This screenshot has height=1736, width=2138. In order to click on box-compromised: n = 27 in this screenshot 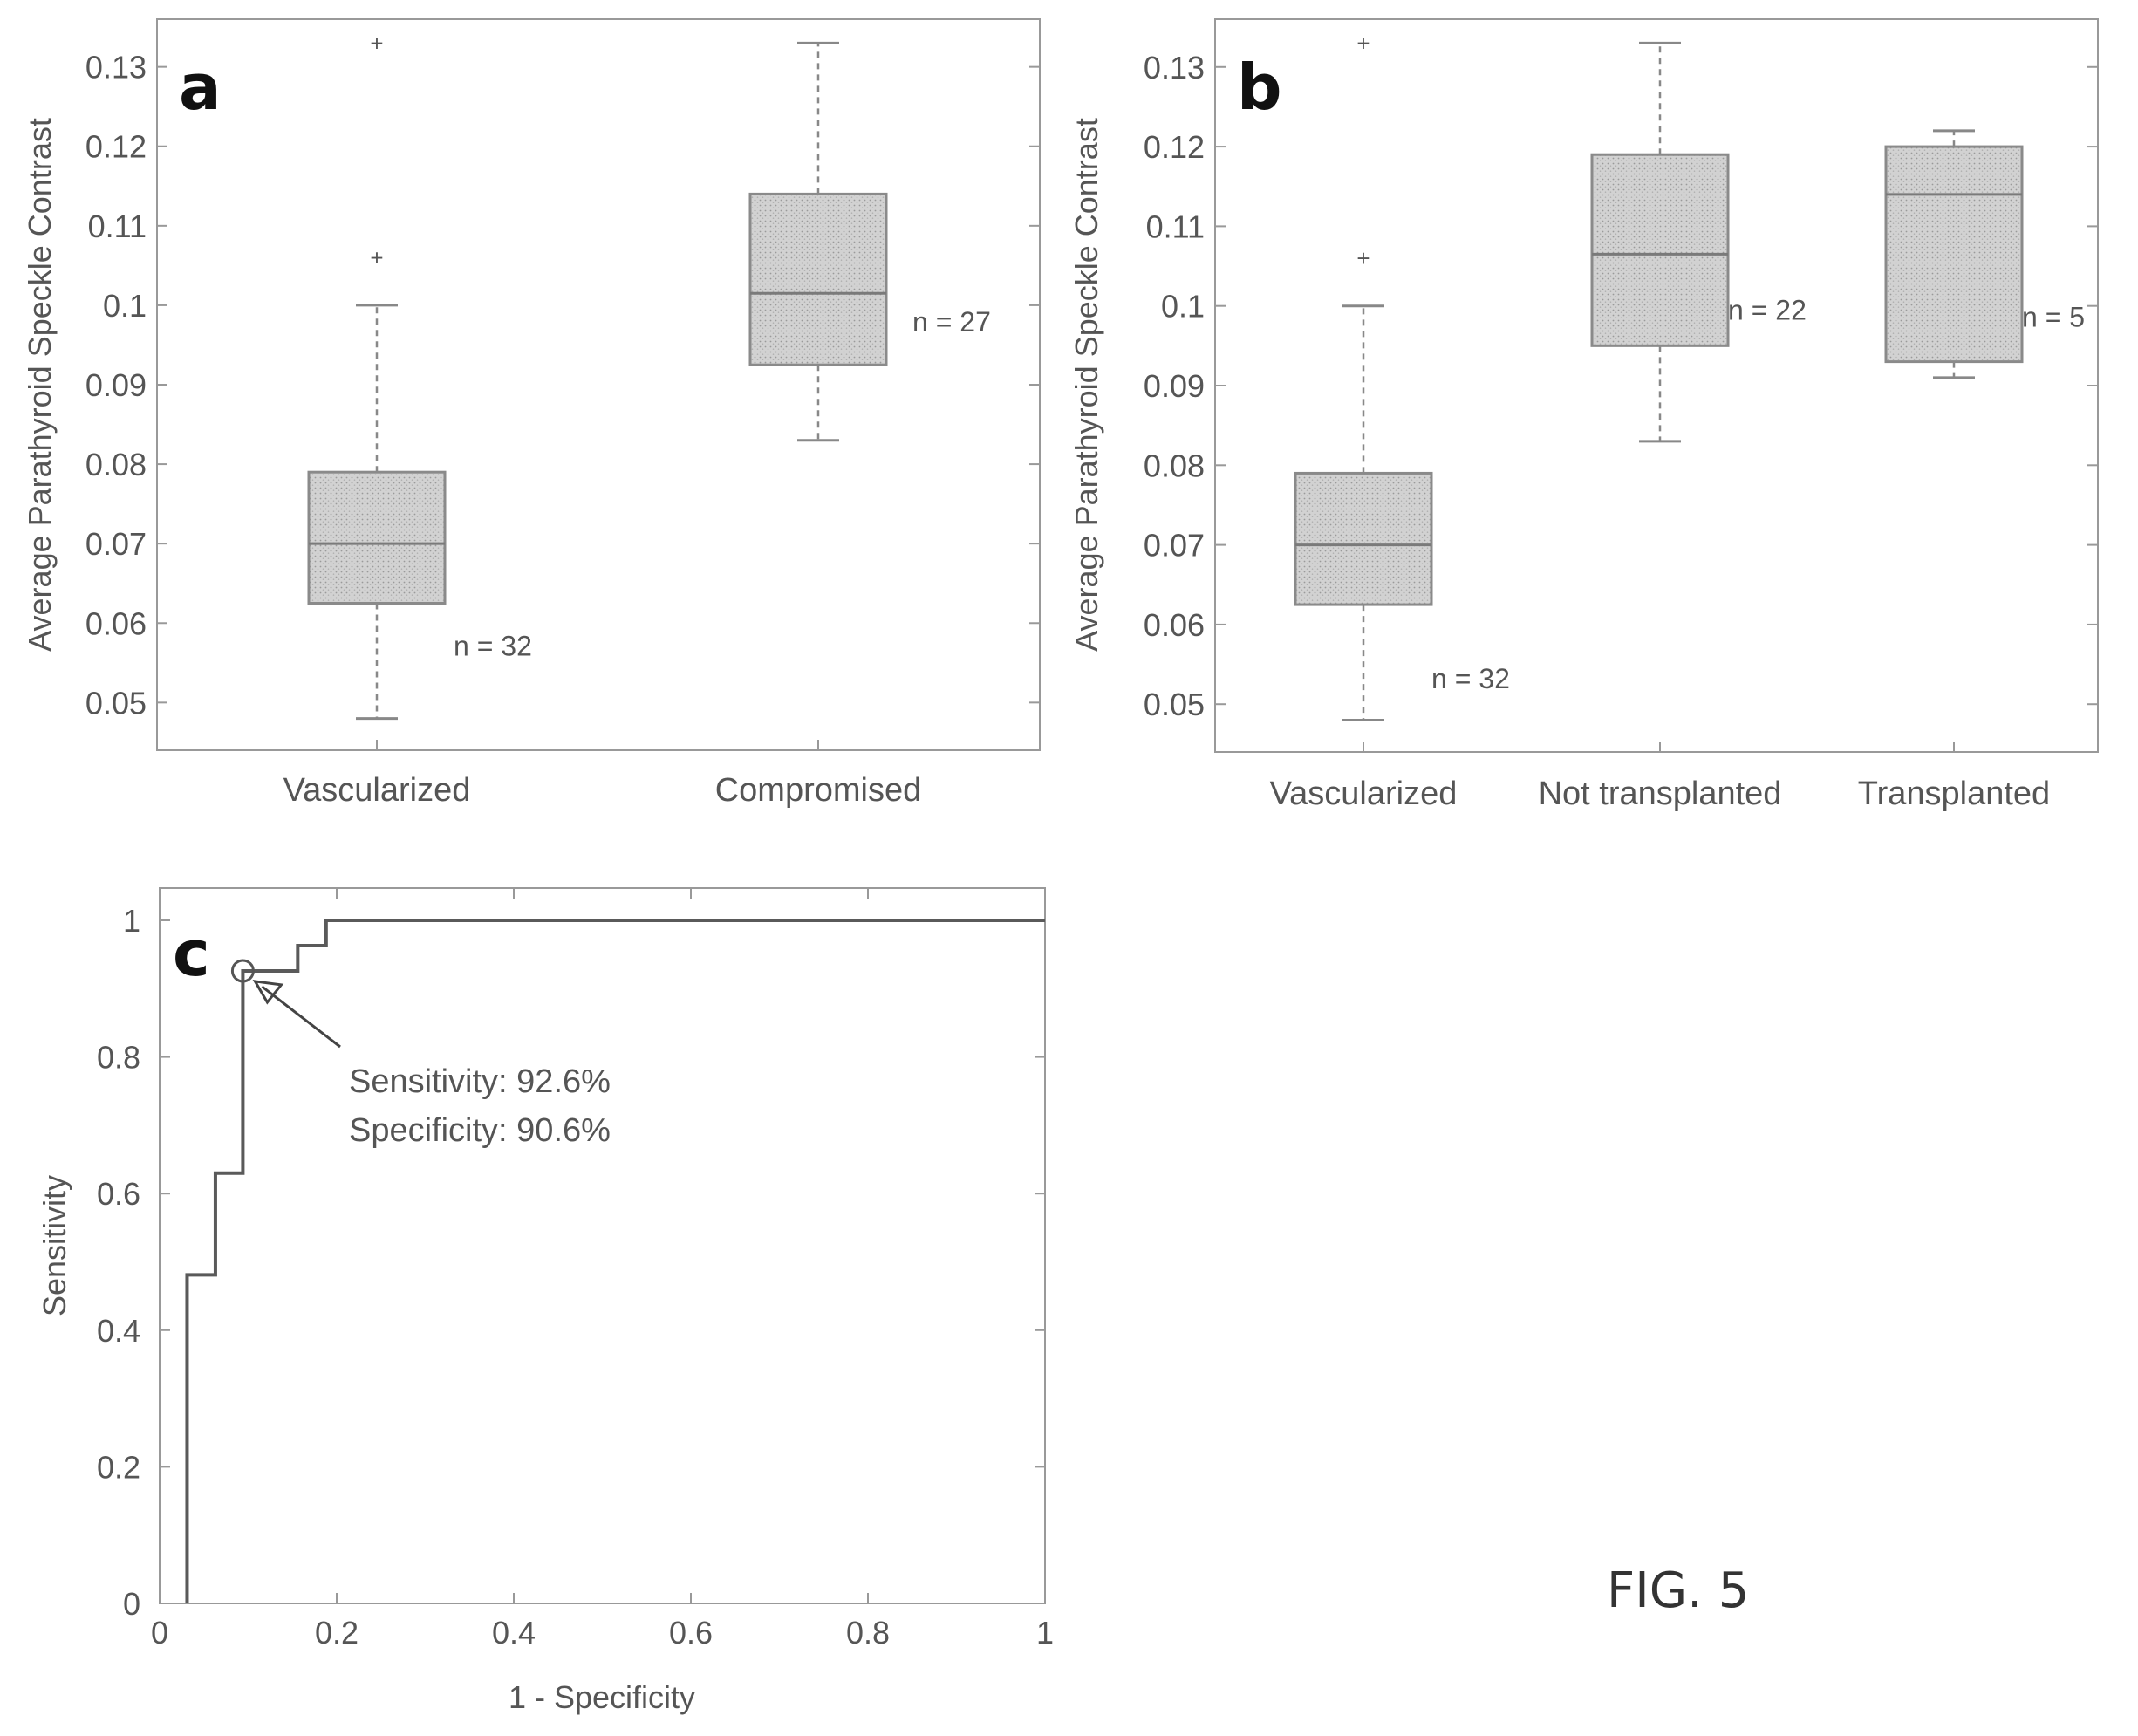, I will do `click(870, 242)`.